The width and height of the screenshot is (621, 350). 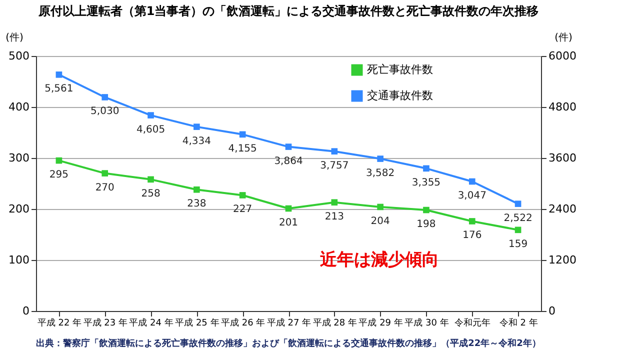 I want to click on x-tick-label: 平成 23 年, so click(x=105, y=323).